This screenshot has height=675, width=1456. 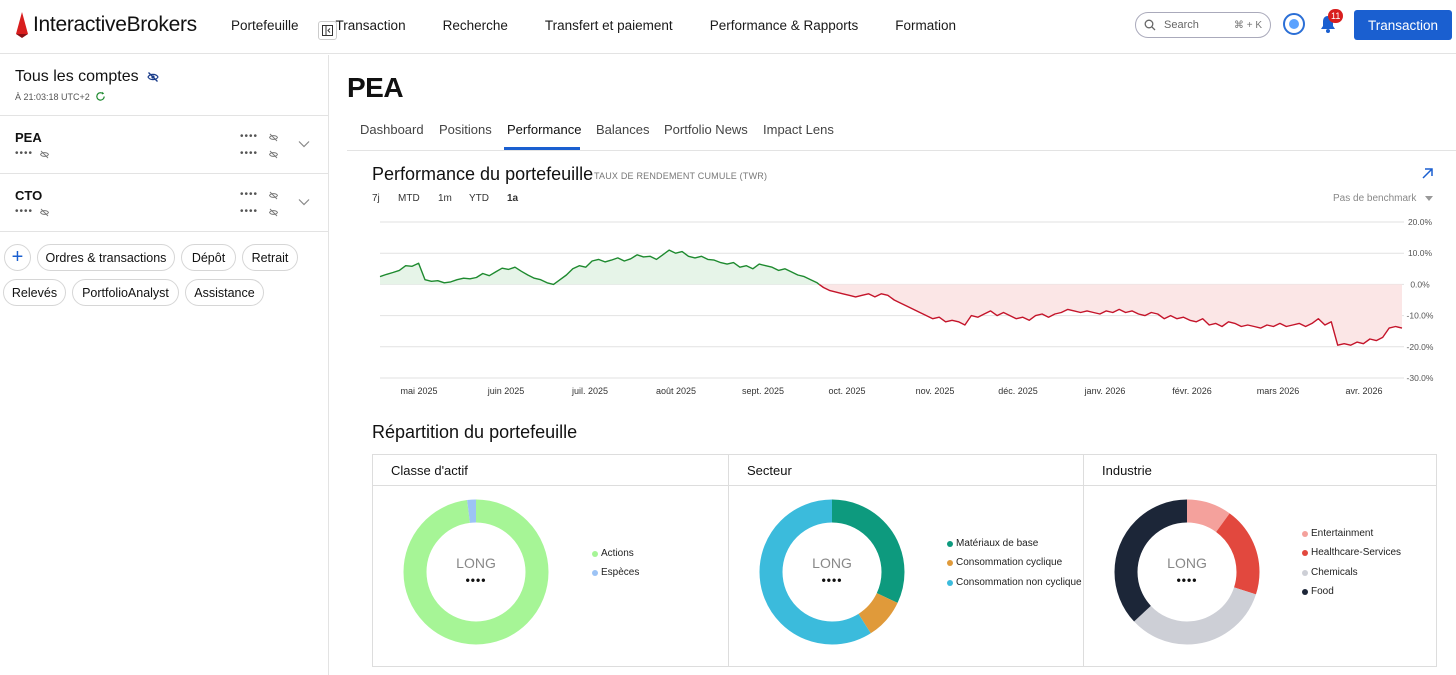 I want to click on y-tick-label: -30.0%, so click(x=1420, y=378).